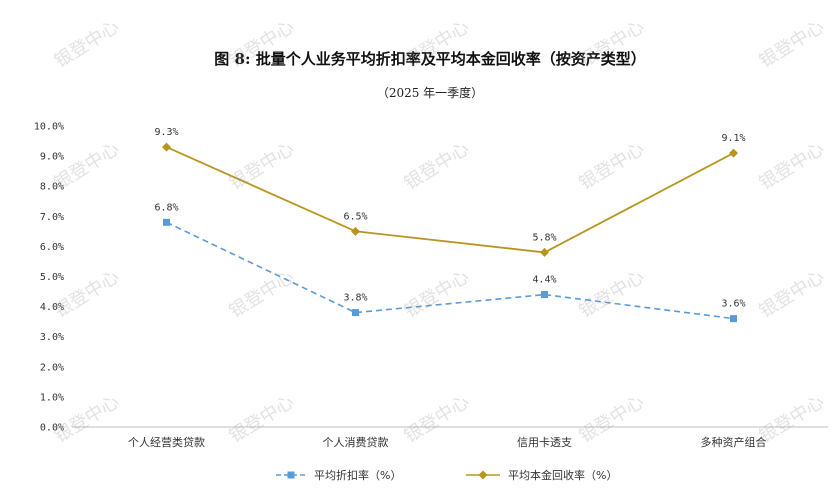 The width and height of the screenshot is (831, 497). I want to click on y-tick-label: 1.0%, so click(52, 397).